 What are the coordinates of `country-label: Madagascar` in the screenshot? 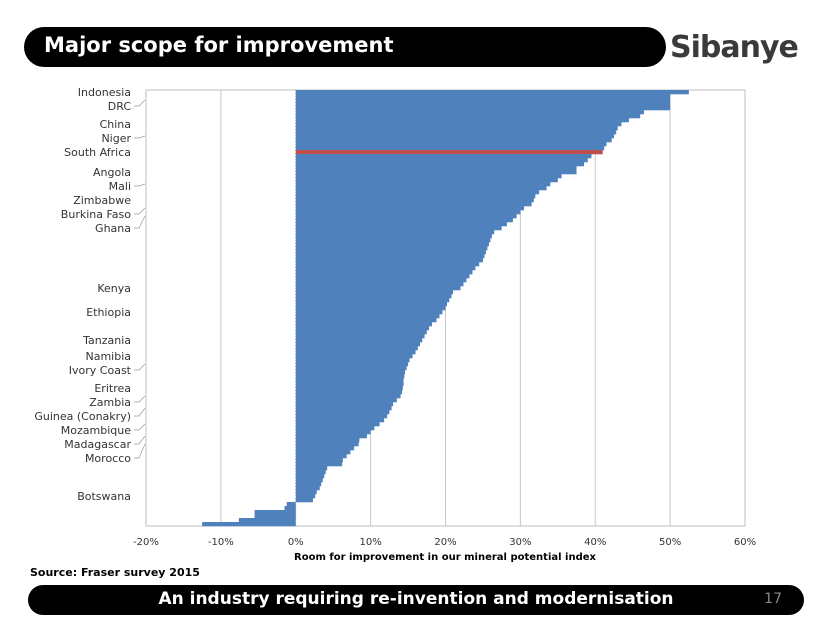 It's located at (97, 444).